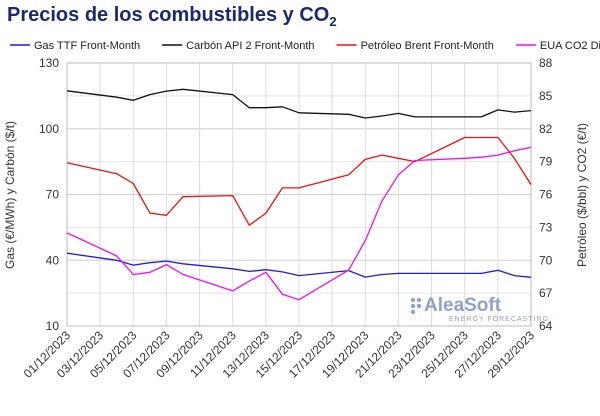 The image size is (600, 416). I want to click on right-axis-ticks: 64 67 70 73 76 79 82 85 88, so click(546, 194).